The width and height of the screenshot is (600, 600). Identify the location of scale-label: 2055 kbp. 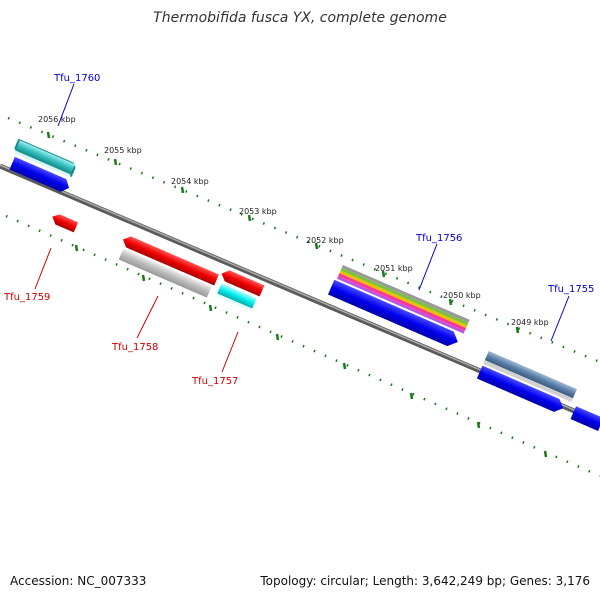
(123, 150).